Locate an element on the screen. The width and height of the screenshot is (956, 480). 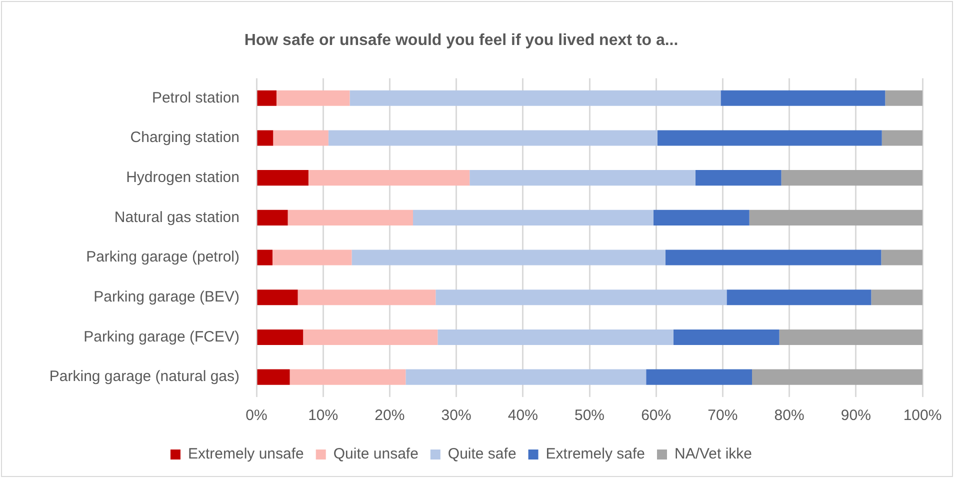
x-tick-label: 0% is located at coordinates (257, 415).